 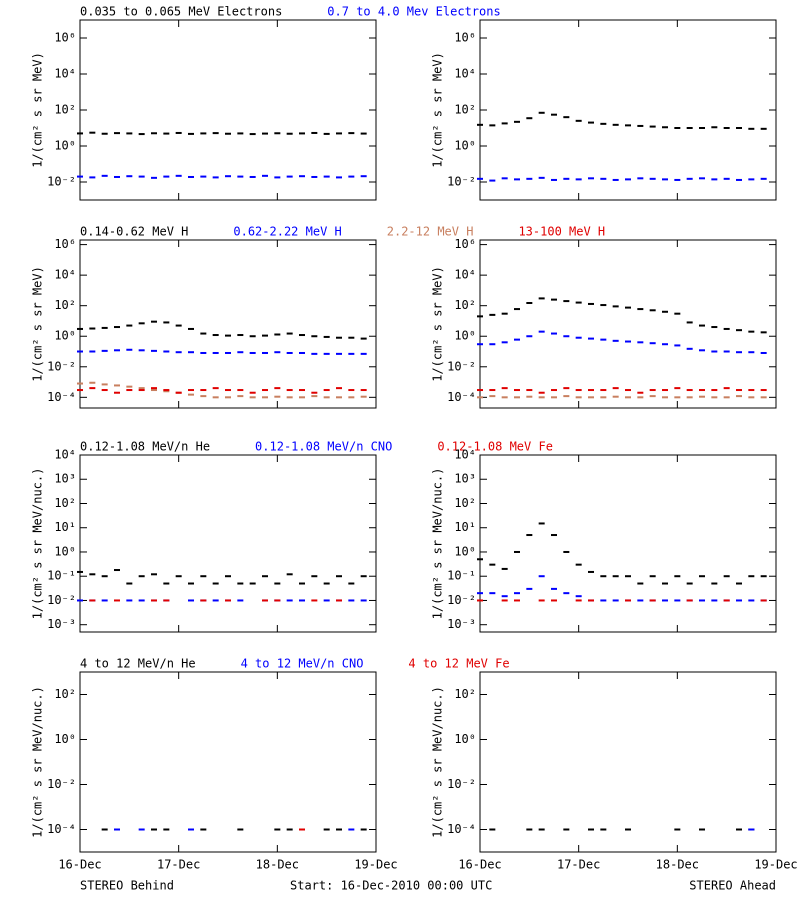 I want to click on y-tick-label: 10⁶, so click(x=65, y=244).